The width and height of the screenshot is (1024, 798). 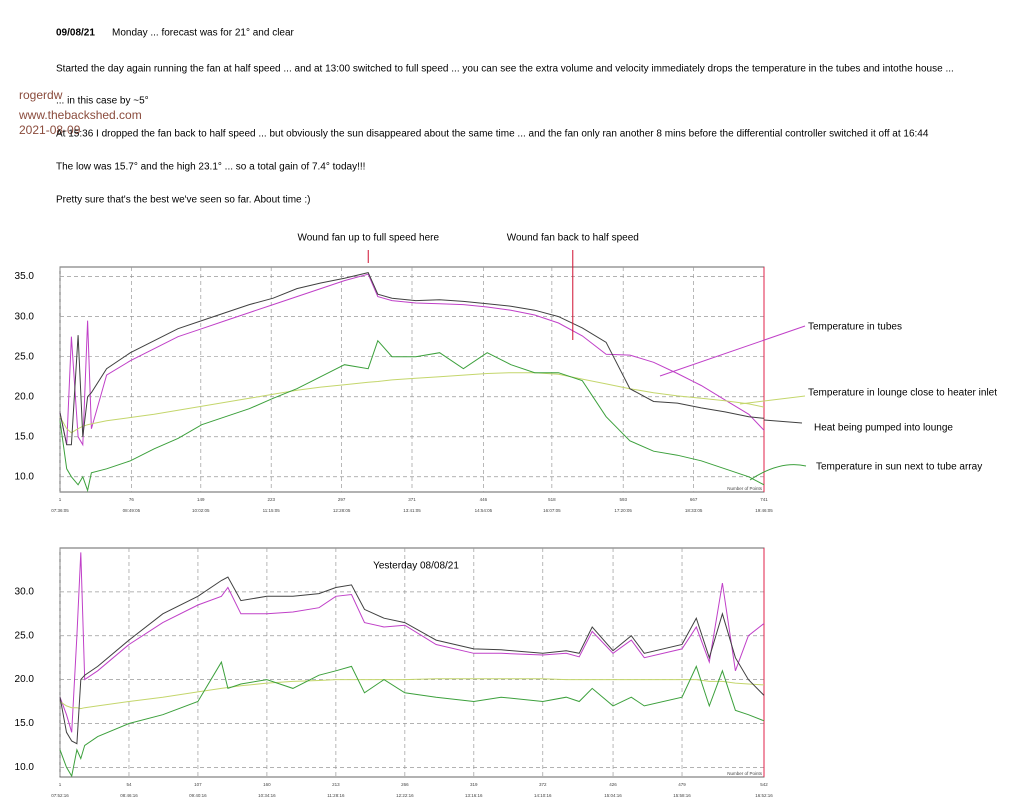 I want to click on x-tick-label: 542, so click(x=764, y=784).